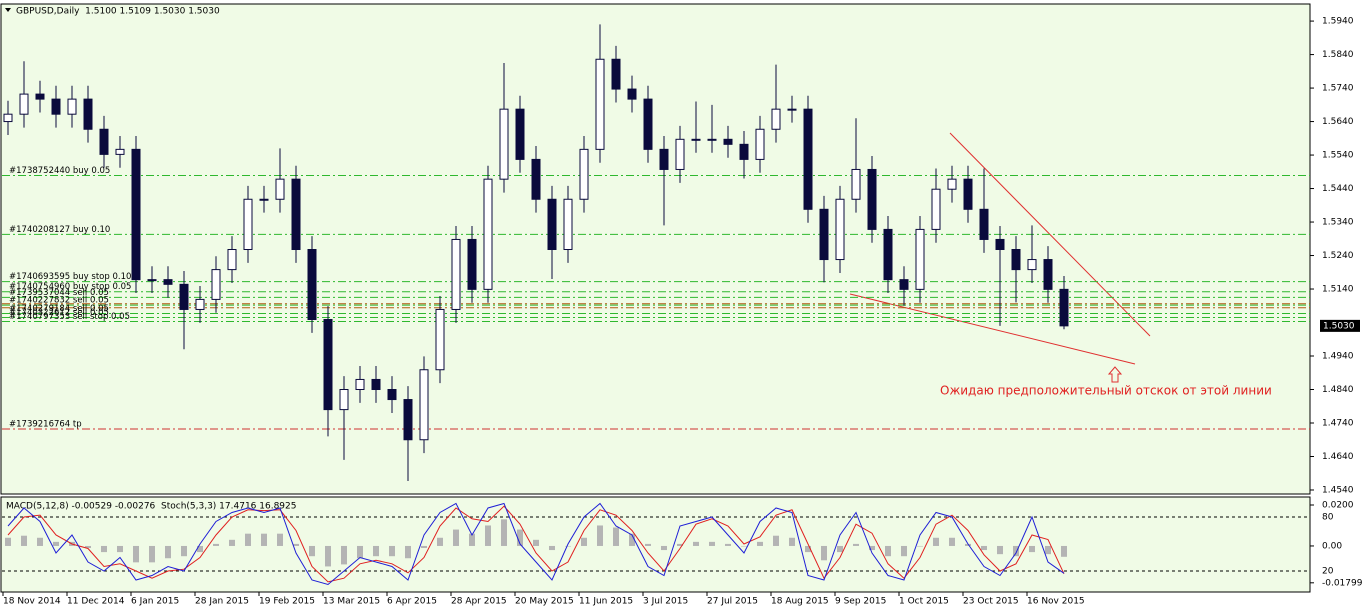 The image size is (1362, 608). I want to click on y-tick-label: -0.01799, so click(1342, 583).